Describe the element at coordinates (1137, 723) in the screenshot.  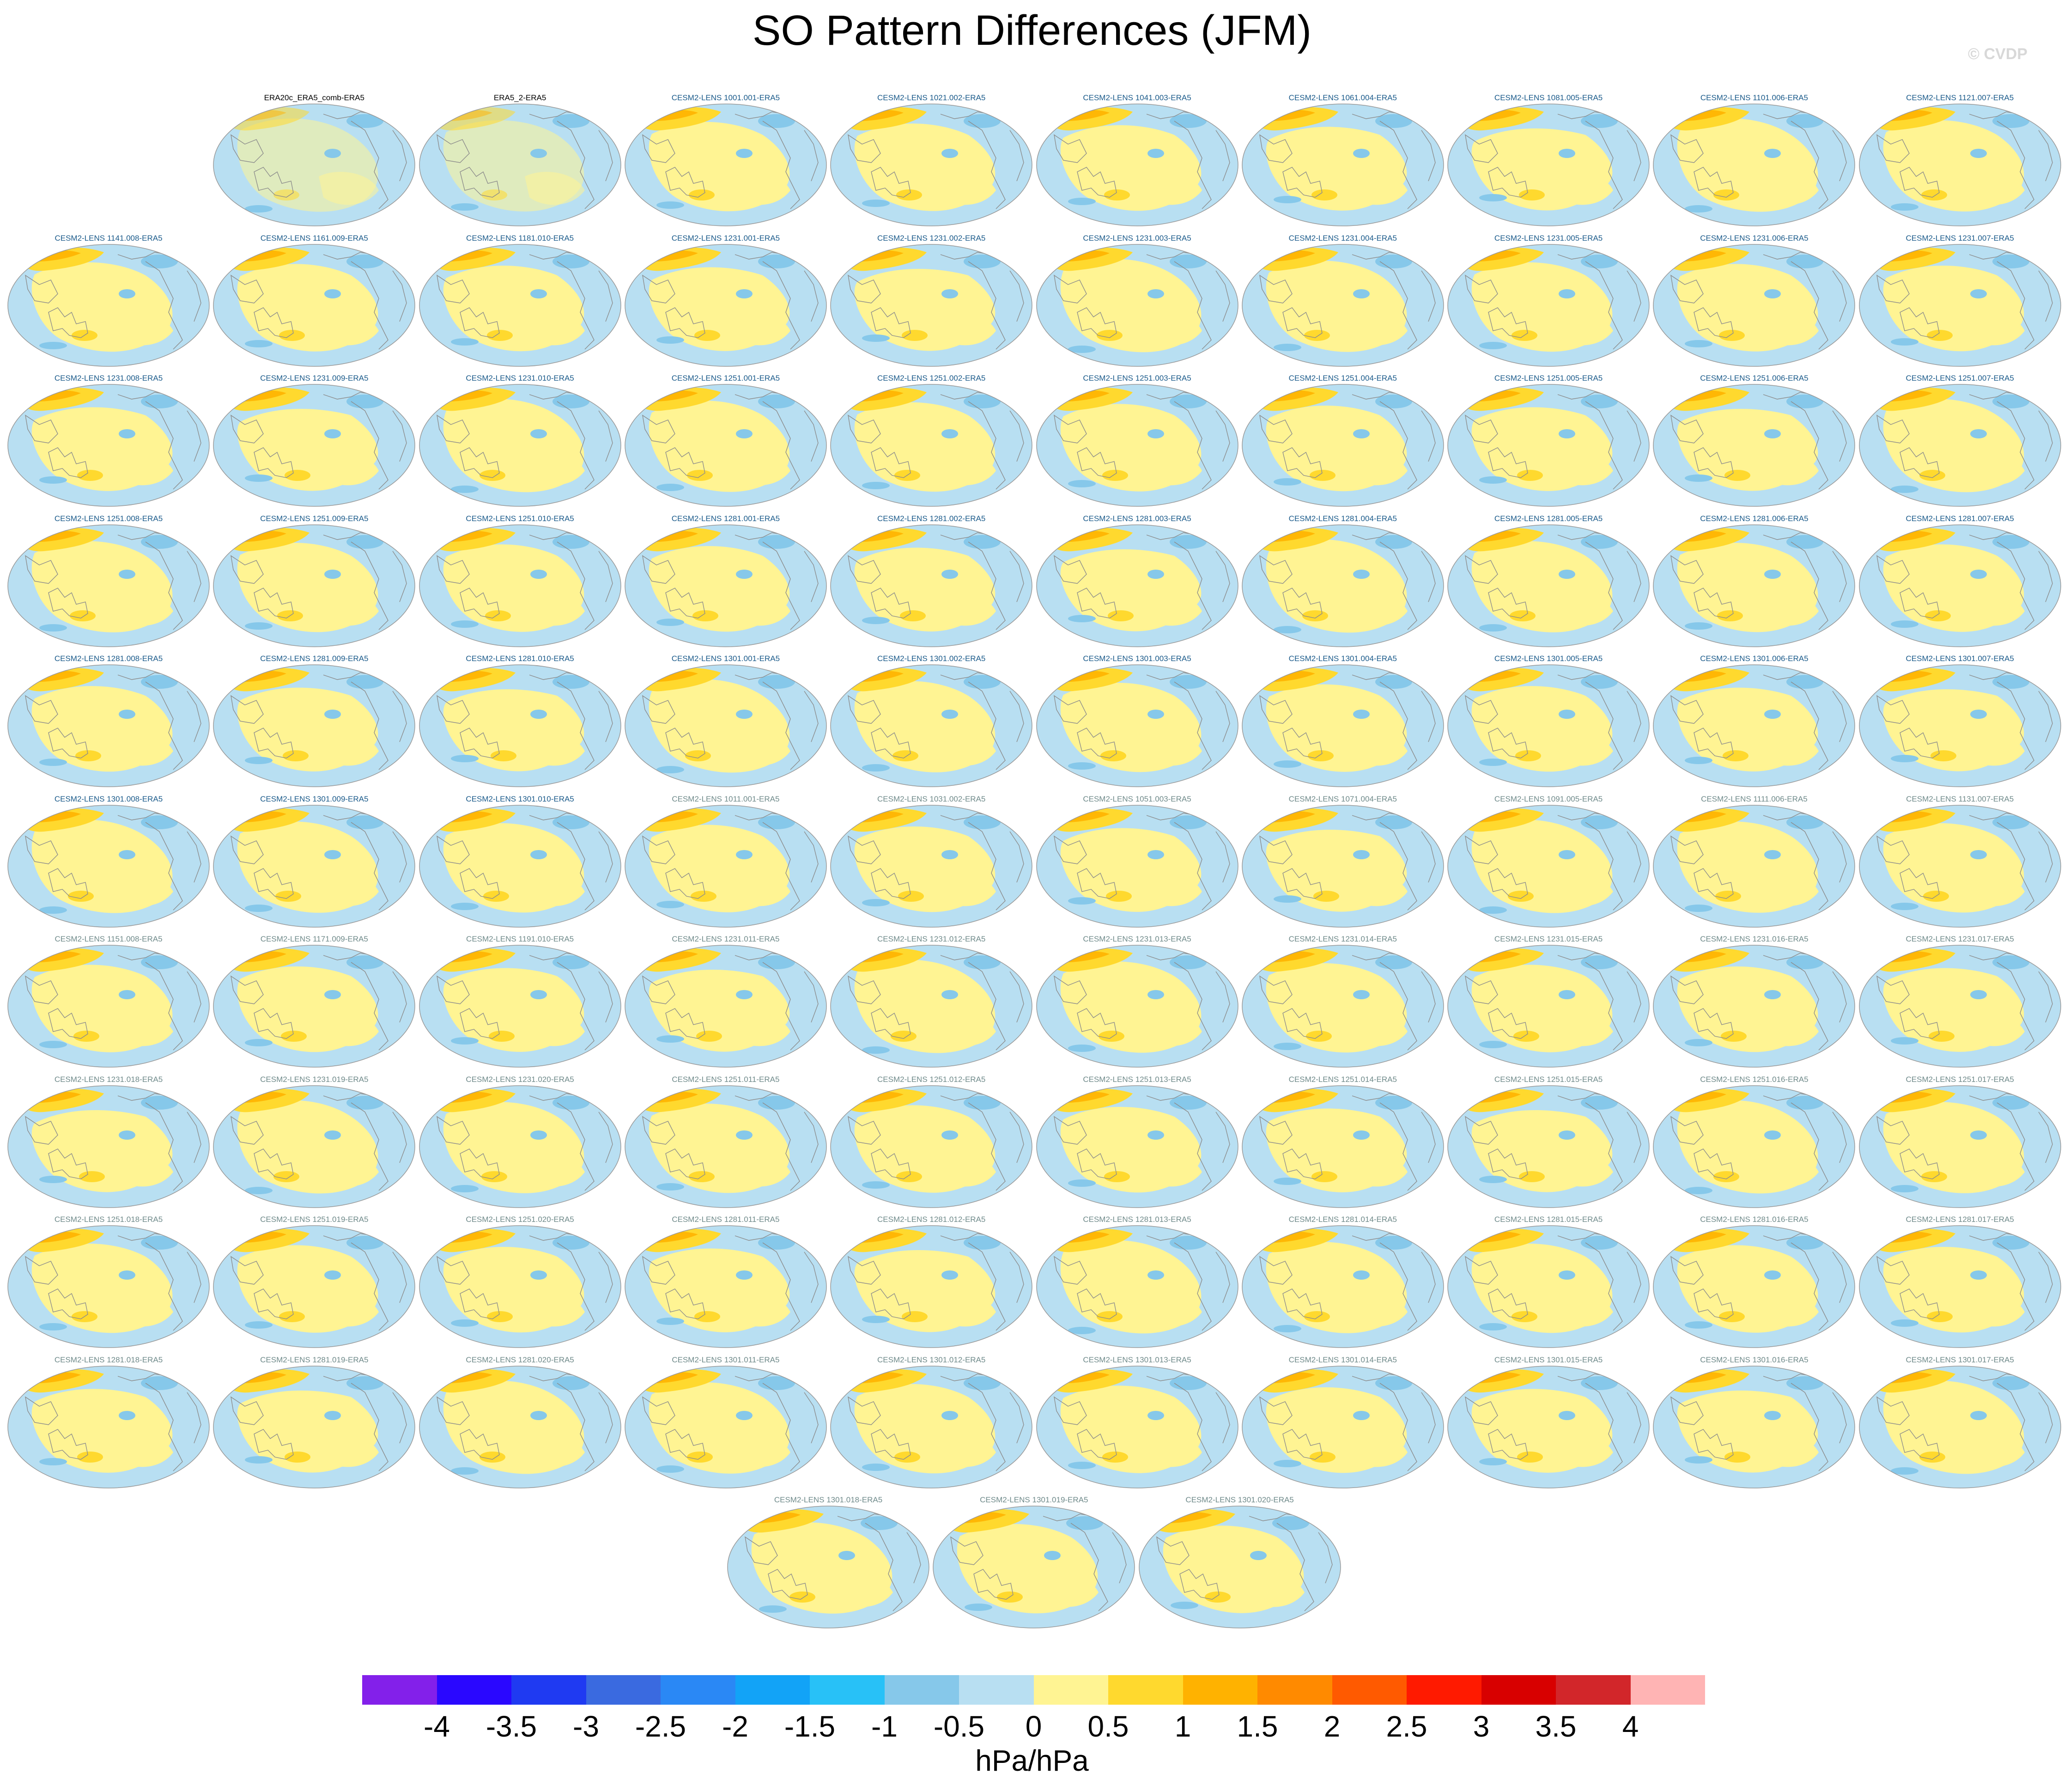
I see `map-panel: CESM2-LENS 1301.003-ERA5` at that location.